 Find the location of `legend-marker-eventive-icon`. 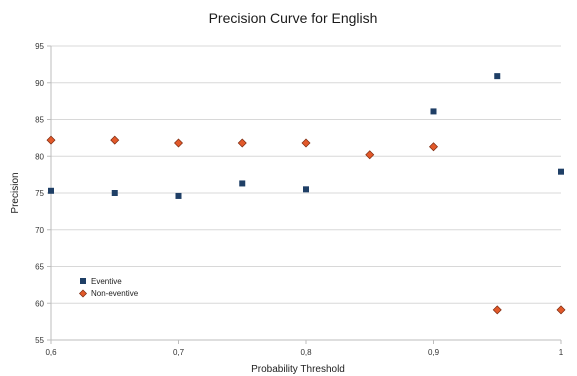

legend-marker-eventive-icon is located at coordinates (83, 281).